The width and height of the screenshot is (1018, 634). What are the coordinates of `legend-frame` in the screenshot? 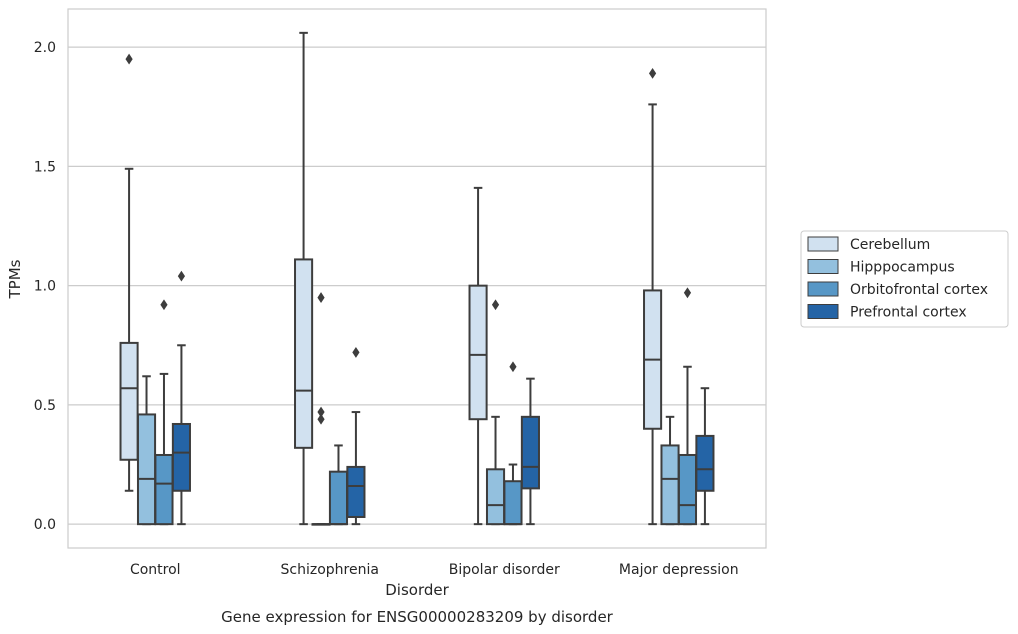 It's located at (904, 279).